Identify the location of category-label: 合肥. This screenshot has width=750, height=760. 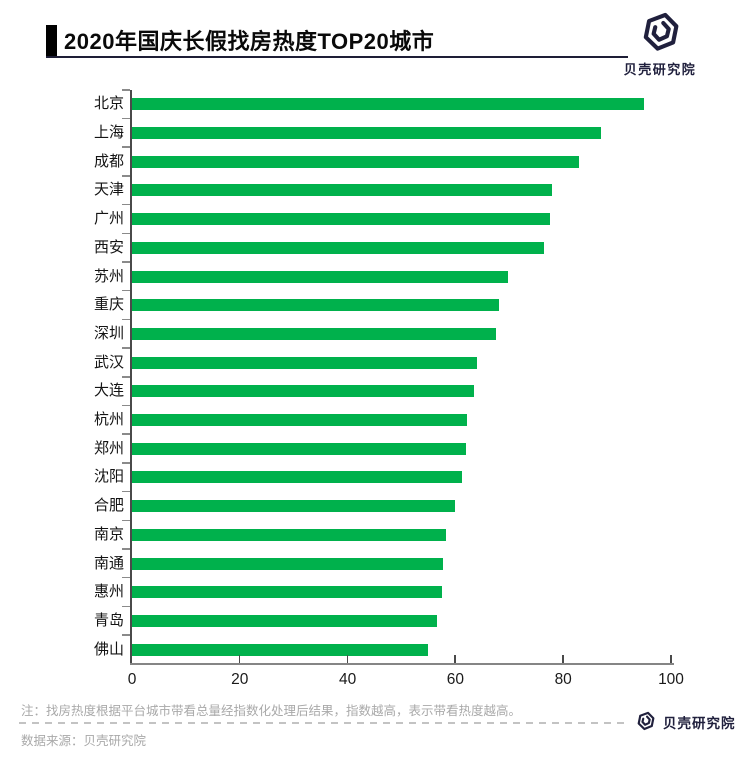
(108, 506).